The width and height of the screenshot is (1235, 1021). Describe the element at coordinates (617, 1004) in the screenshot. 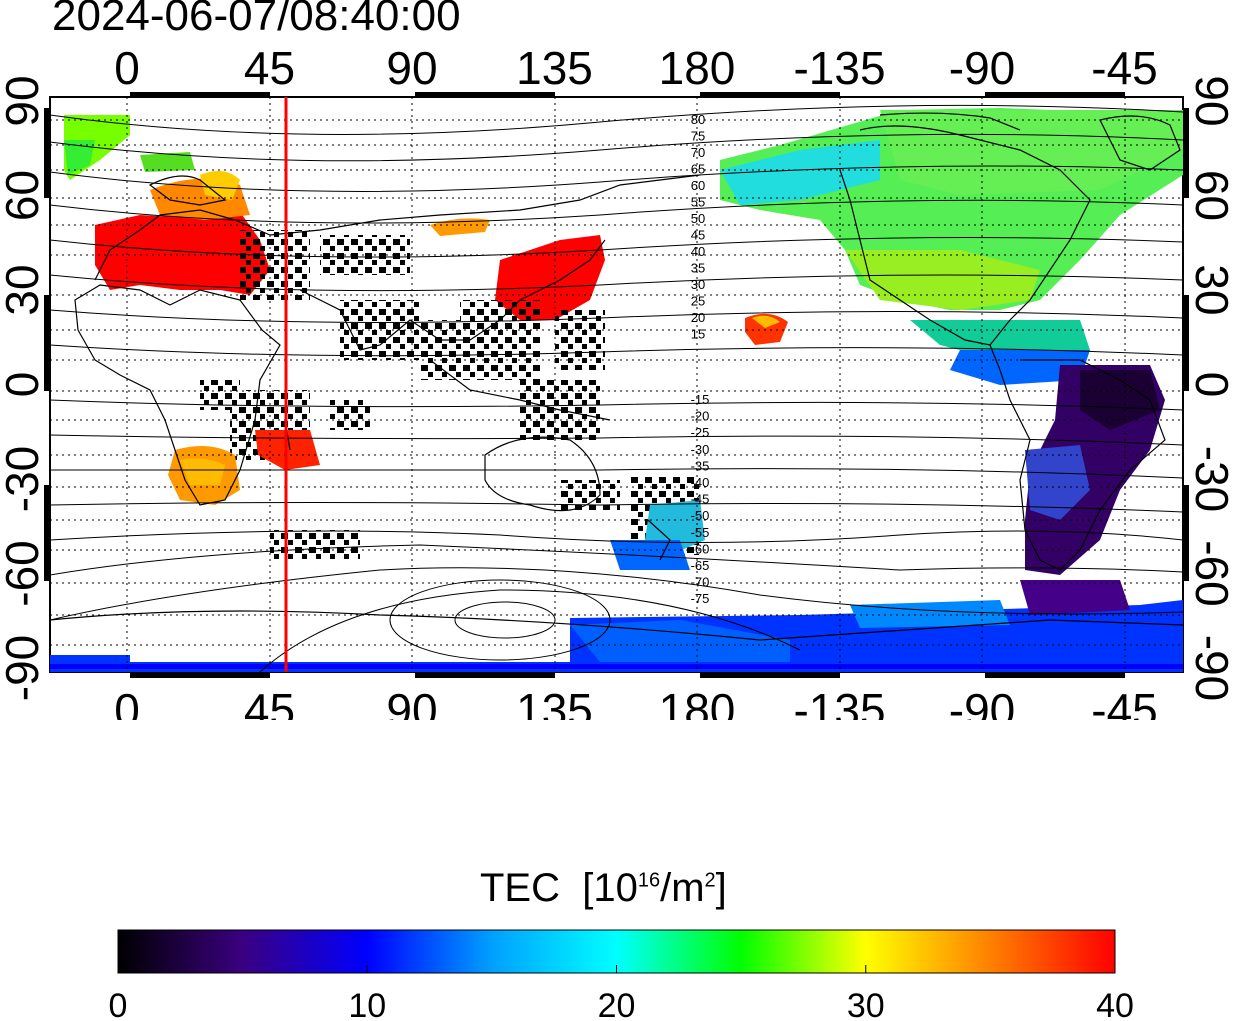

I see `colorbar-tick-label: 20` at that location.